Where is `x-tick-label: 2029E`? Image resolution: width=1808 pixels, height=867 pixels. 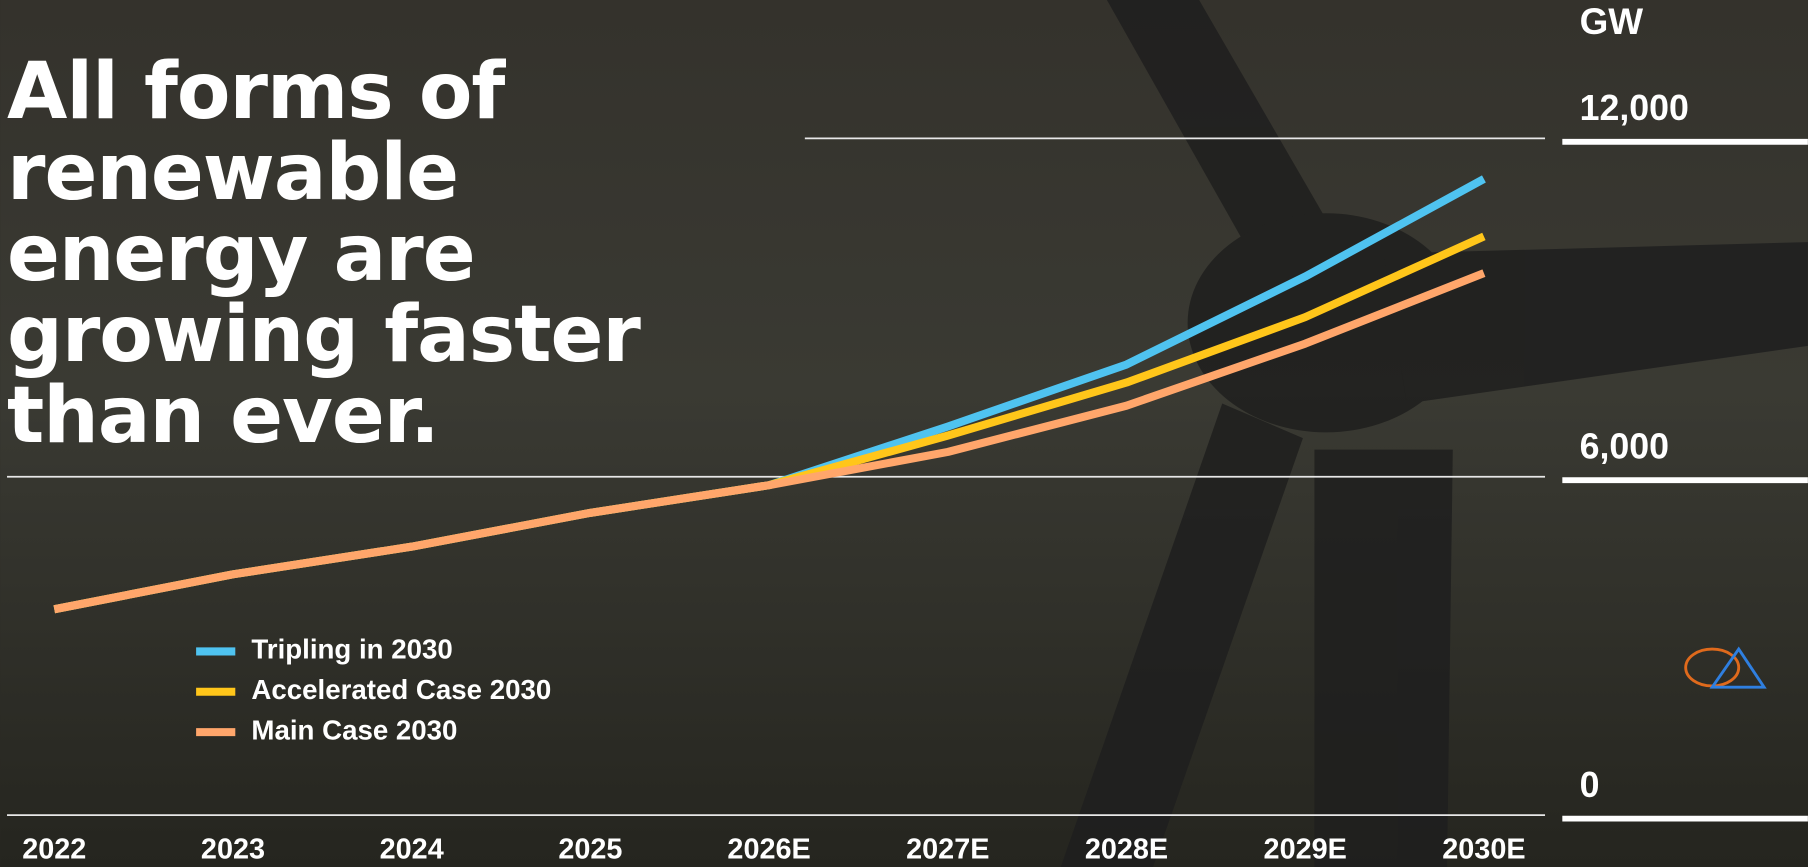
x-tick-label: 2029E is located at coordinates (1305, 849).